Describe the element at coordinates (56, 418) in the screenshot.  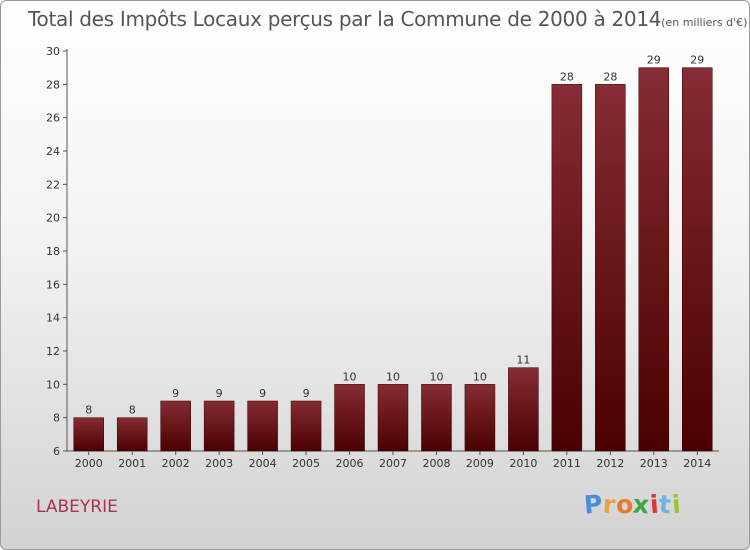
I see `y-tick-label: 8` at that location.